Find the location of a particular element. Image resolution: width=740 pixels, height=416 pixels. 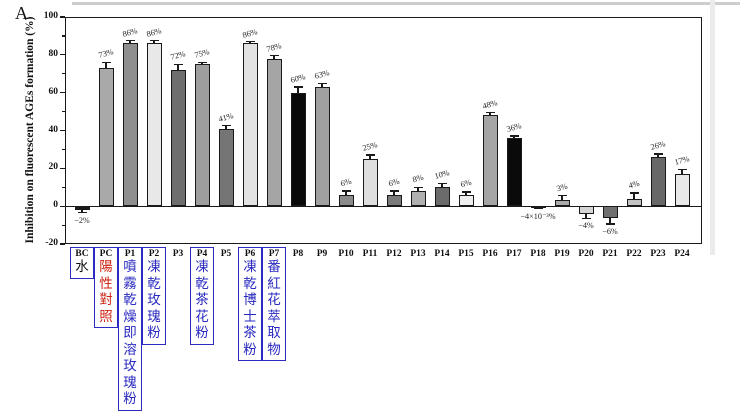

annotation-box-p4: P4 凍 乾 茶 花 粉 is located at coordinates (202, 296).